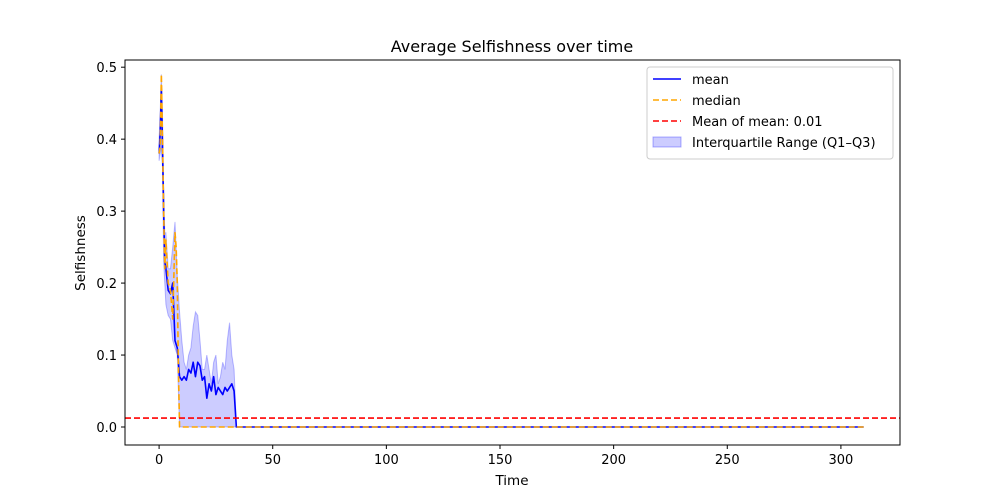 The width and height of the screenshot is (1000, 500). What do you see at coordinates (511, 481) in the screenshot?
I see `x-axis-label: Time` at bounding box center [511, 481].